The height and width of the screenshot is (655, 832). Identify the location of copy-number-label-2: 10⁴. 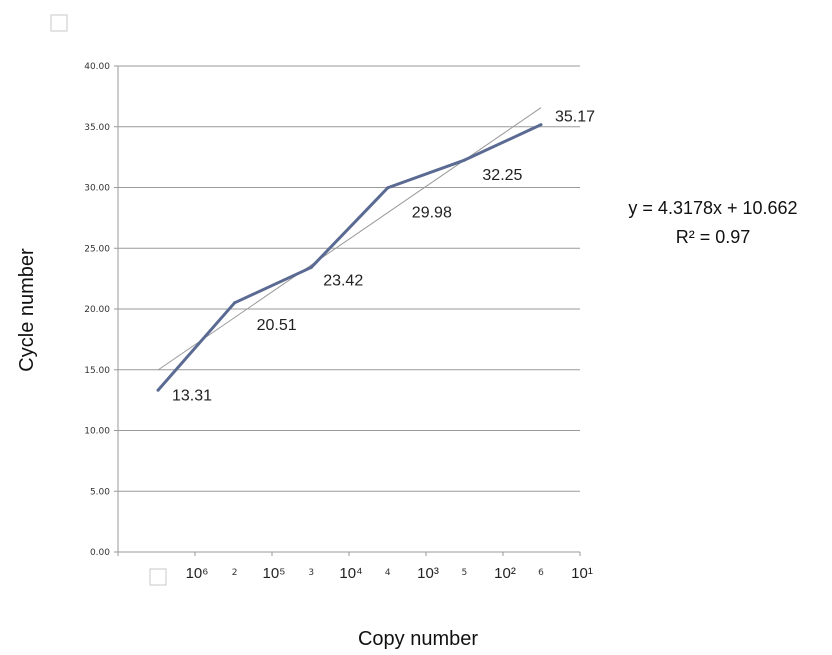
(350, 573).